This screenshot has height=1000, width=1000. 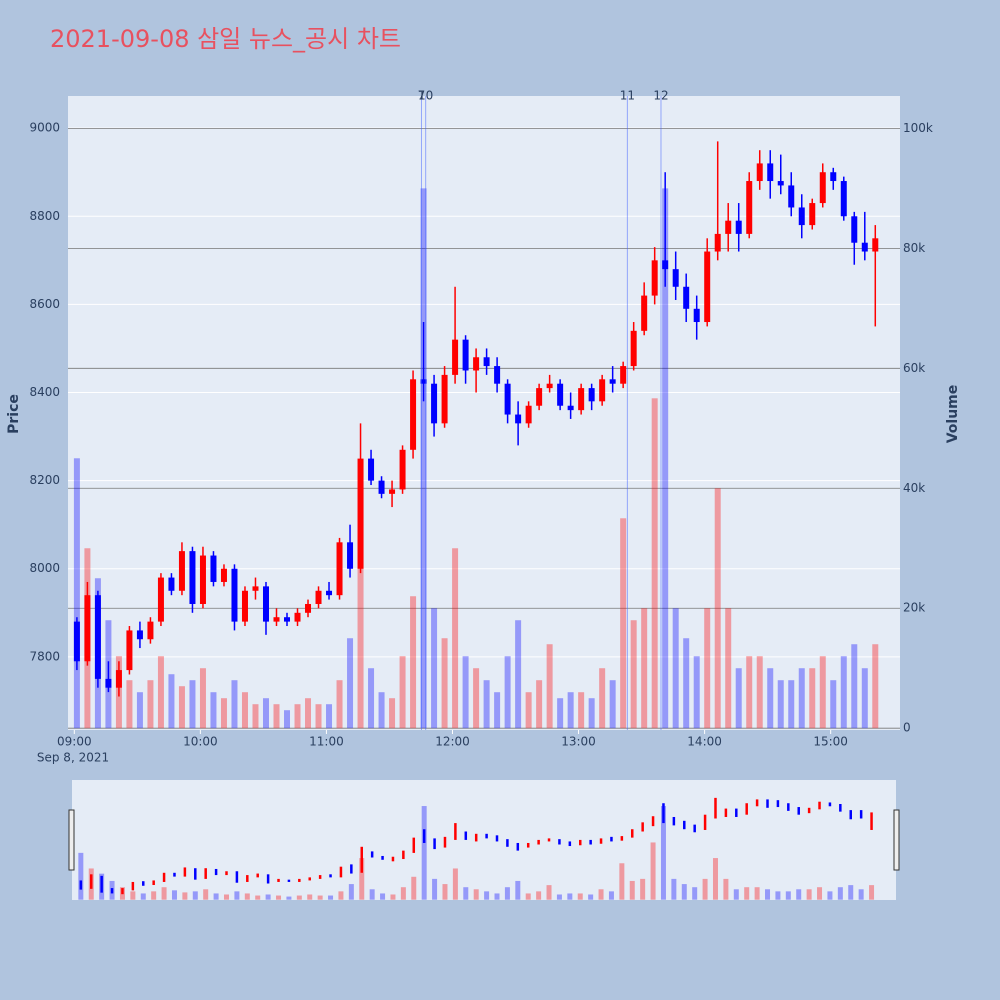 What do you see at coordinates (71, 840) in the screenshot?
I see `slider-handle-left` at bounding box center [71, 840].